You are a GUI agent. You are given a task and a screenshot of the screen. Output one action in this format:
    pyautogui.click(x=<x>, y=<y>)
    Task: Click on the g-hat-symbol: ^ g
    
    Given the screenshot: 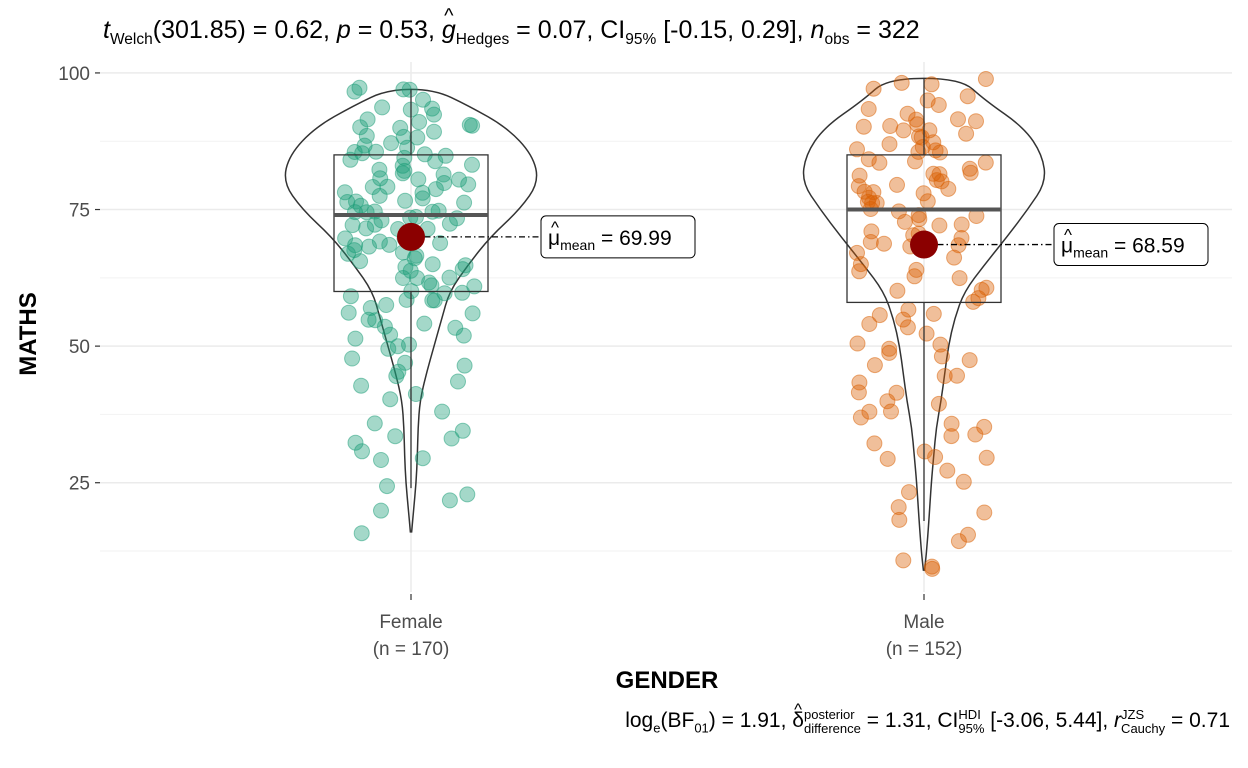 What is the action you would take?
    pyautogui.click(x=449, y=25)
    